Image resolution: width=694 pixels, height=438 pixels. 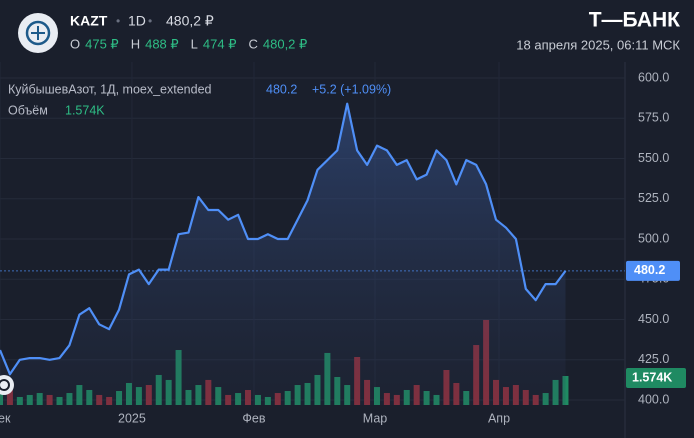 I want to click on reset-button, so click(x=7, y=385).